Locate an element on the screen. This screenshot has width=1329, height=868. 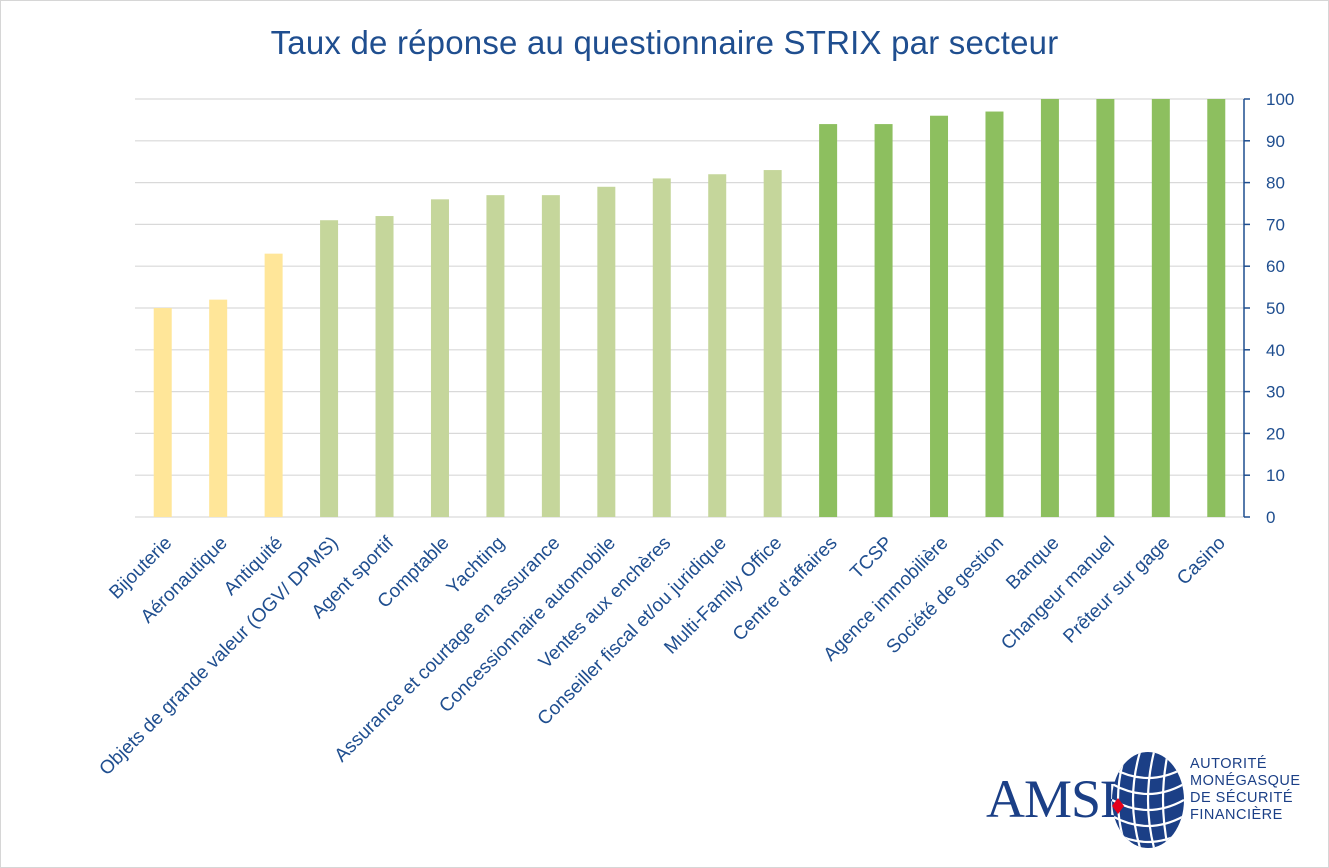
x-tick-label: Prêteur sur gage is located at coordinates (1116, 590).